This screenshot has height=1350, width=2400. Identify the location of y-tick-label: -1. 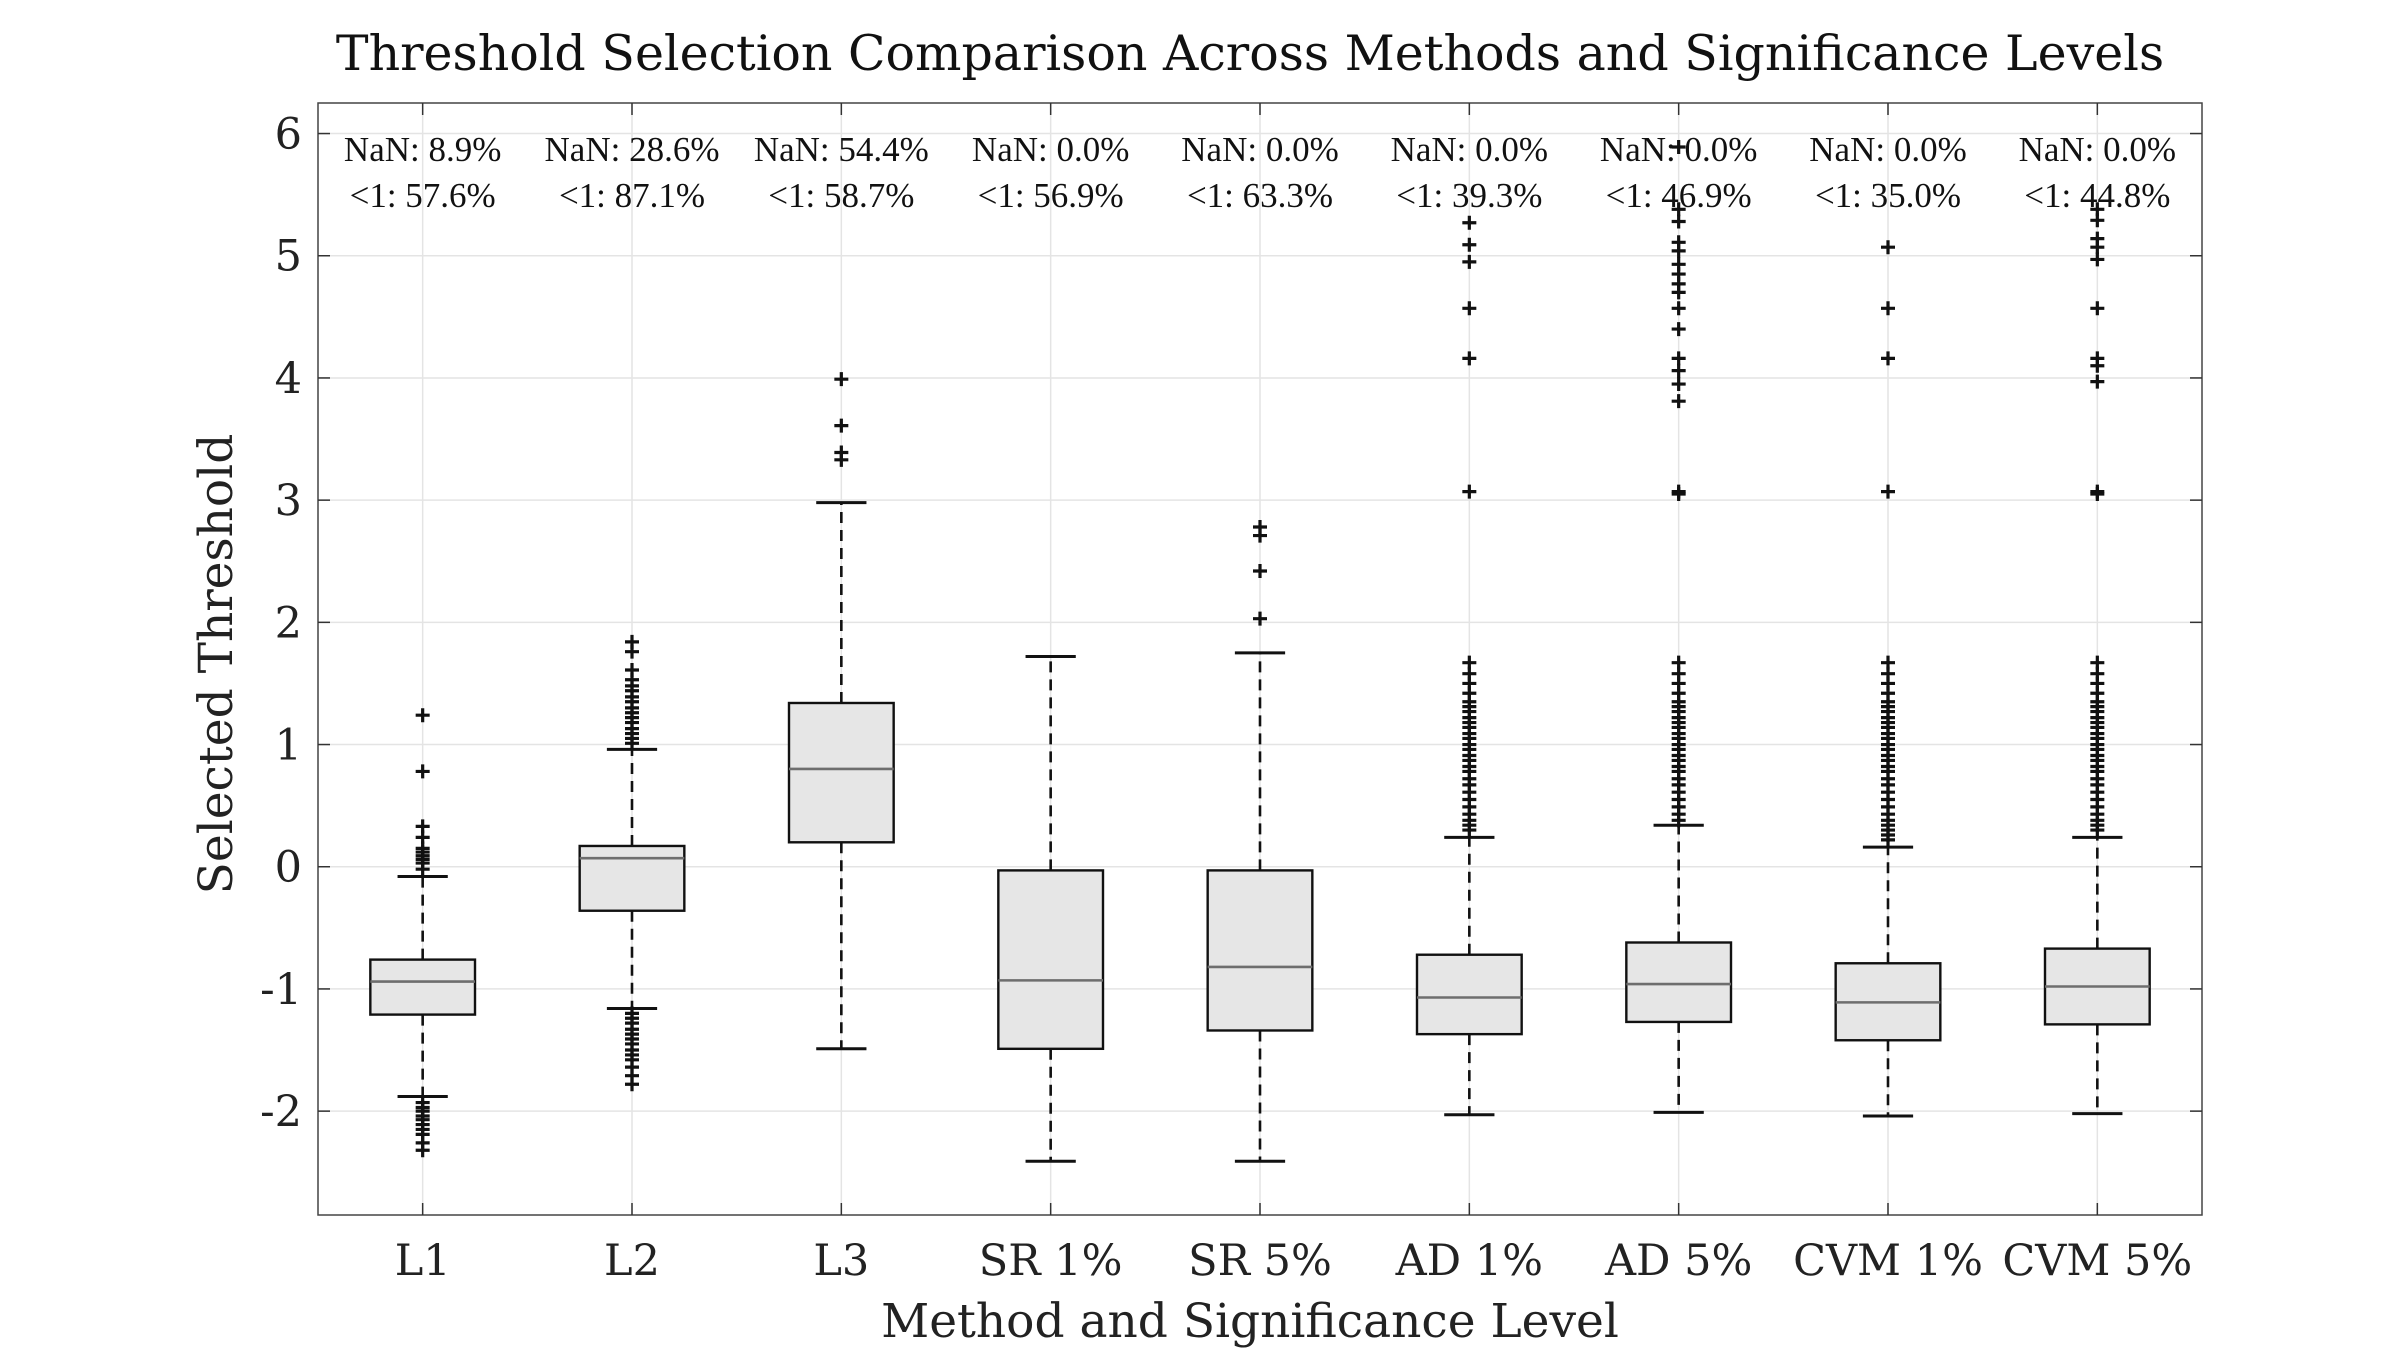
(281, 990).